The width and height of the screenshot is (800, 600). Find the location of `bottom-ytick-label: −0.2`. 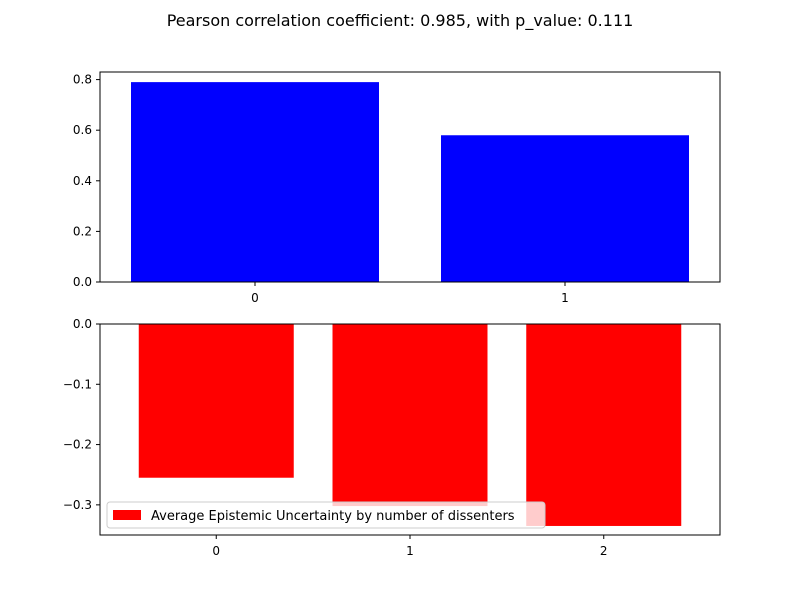

bottom-ytick-label: −0.2 is located at coordinates (77, 445).